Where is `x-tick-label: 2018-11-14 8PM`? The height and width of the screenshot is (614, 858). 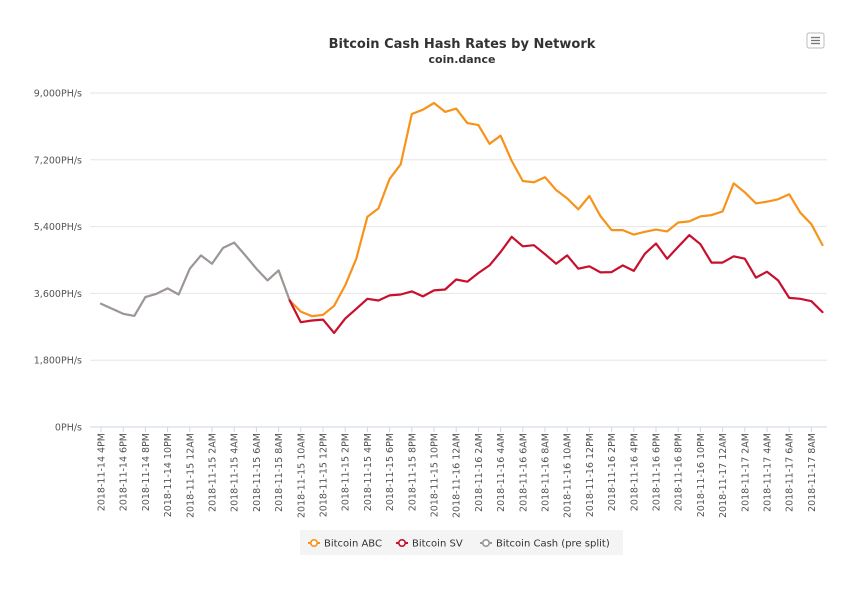
x-tick-label: 2018-11-14 8PM is located at coordinates (146, 472).